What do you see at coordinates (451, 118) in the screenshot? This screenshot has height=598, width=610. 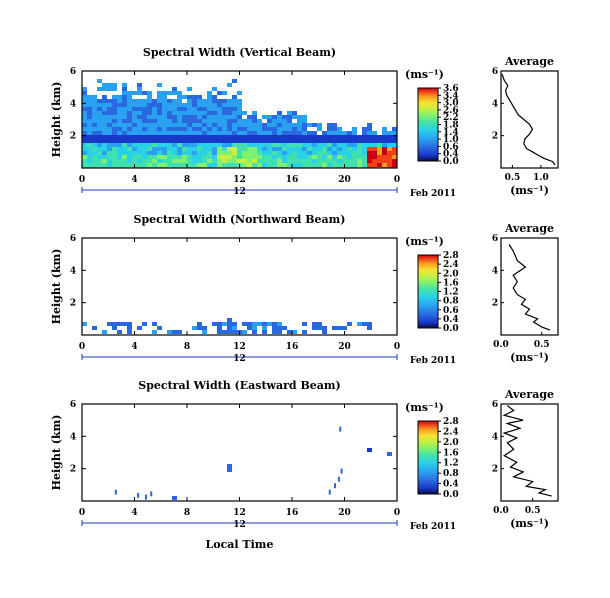 I see `colorbar-tick-label: 2.2` at bounding box center [451, 118].